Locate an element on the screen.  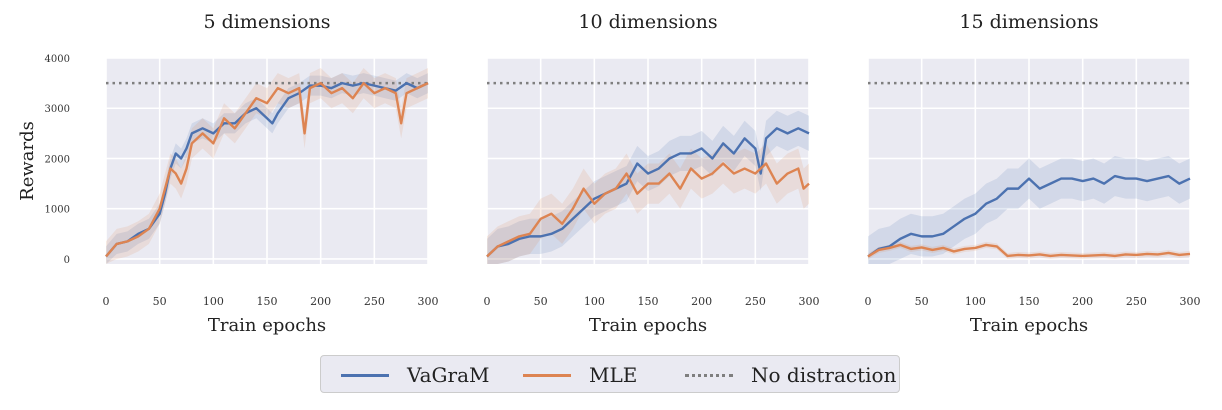
legend: VaGraM MLE No distraction is located at coordinates (610, 374).